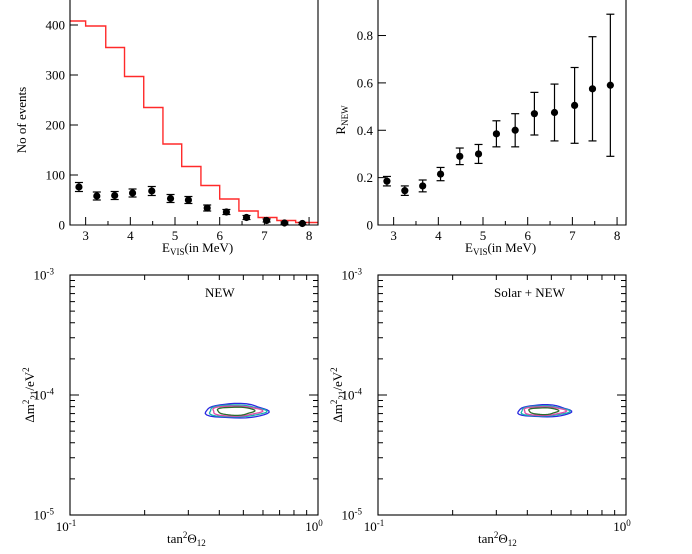 This screenshot has width=692, height=554. I want to click on events-histogram, so click(194, 122).